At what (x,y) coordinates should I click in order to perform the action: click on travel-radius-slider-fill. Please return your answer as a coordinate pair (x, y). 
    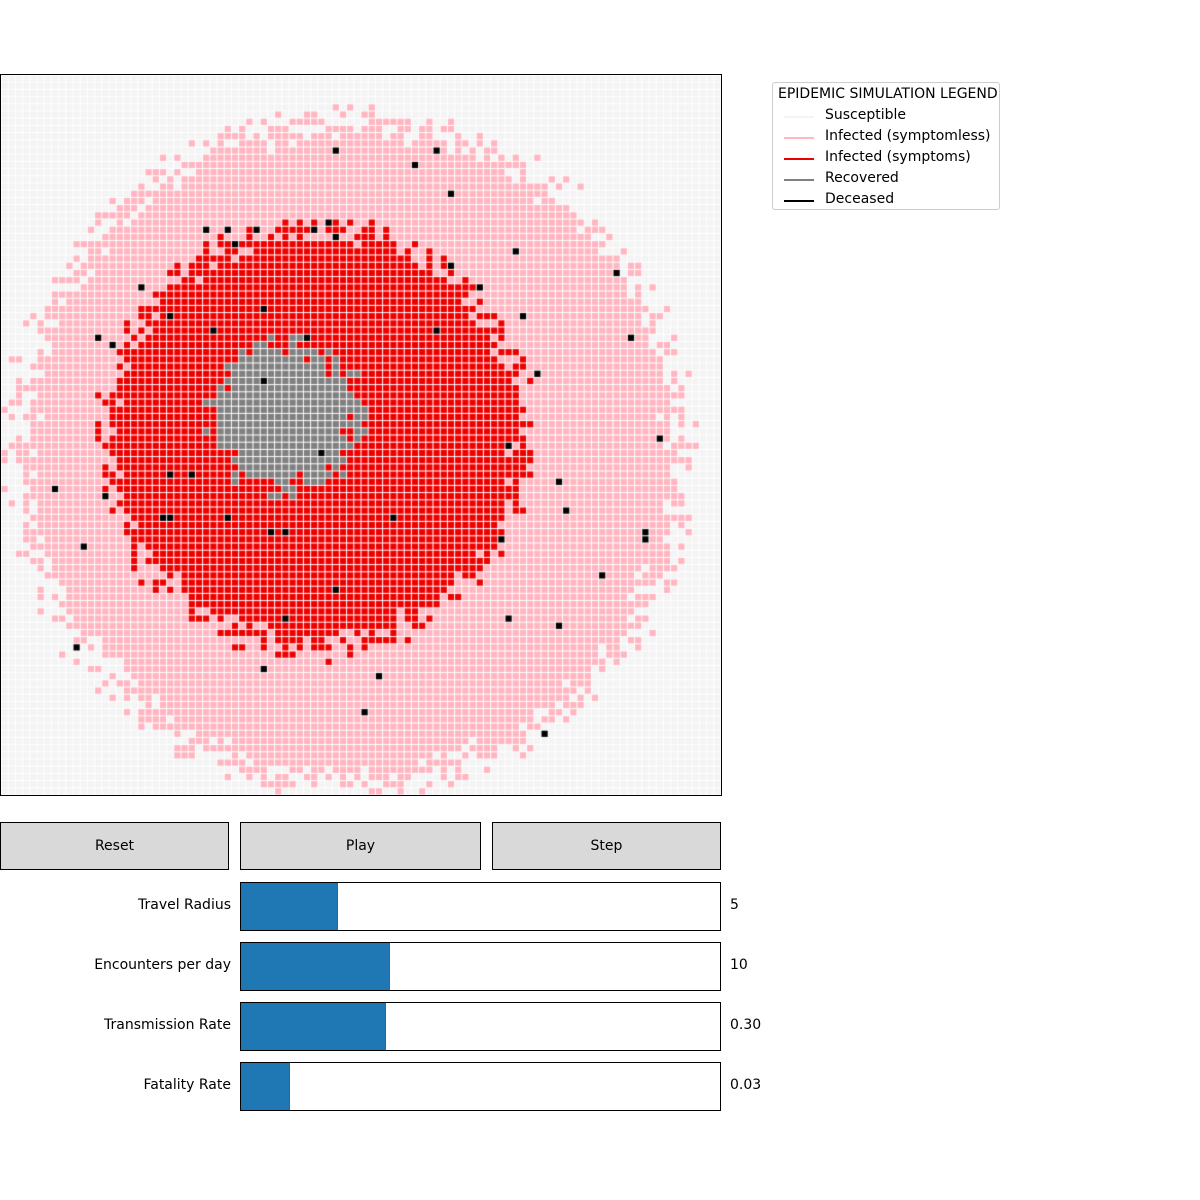
    Looking at the image, I should click on (289, 906).